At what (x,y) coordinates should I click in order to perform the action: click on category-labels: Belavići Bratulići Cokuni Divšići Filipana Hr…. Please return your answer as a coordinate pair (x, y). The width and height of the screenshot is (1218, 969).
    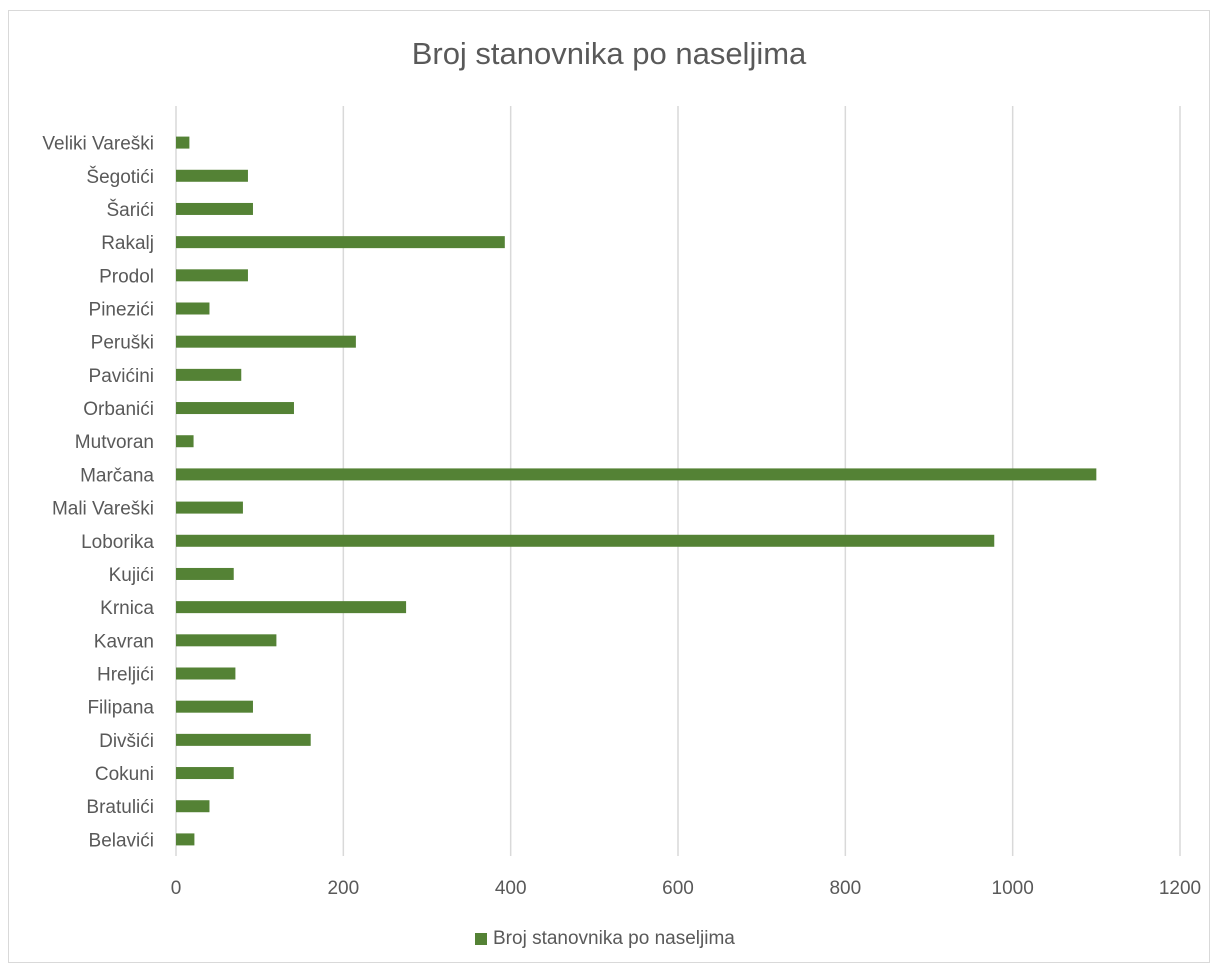
    Looking at the image, I should click on (98, 493).